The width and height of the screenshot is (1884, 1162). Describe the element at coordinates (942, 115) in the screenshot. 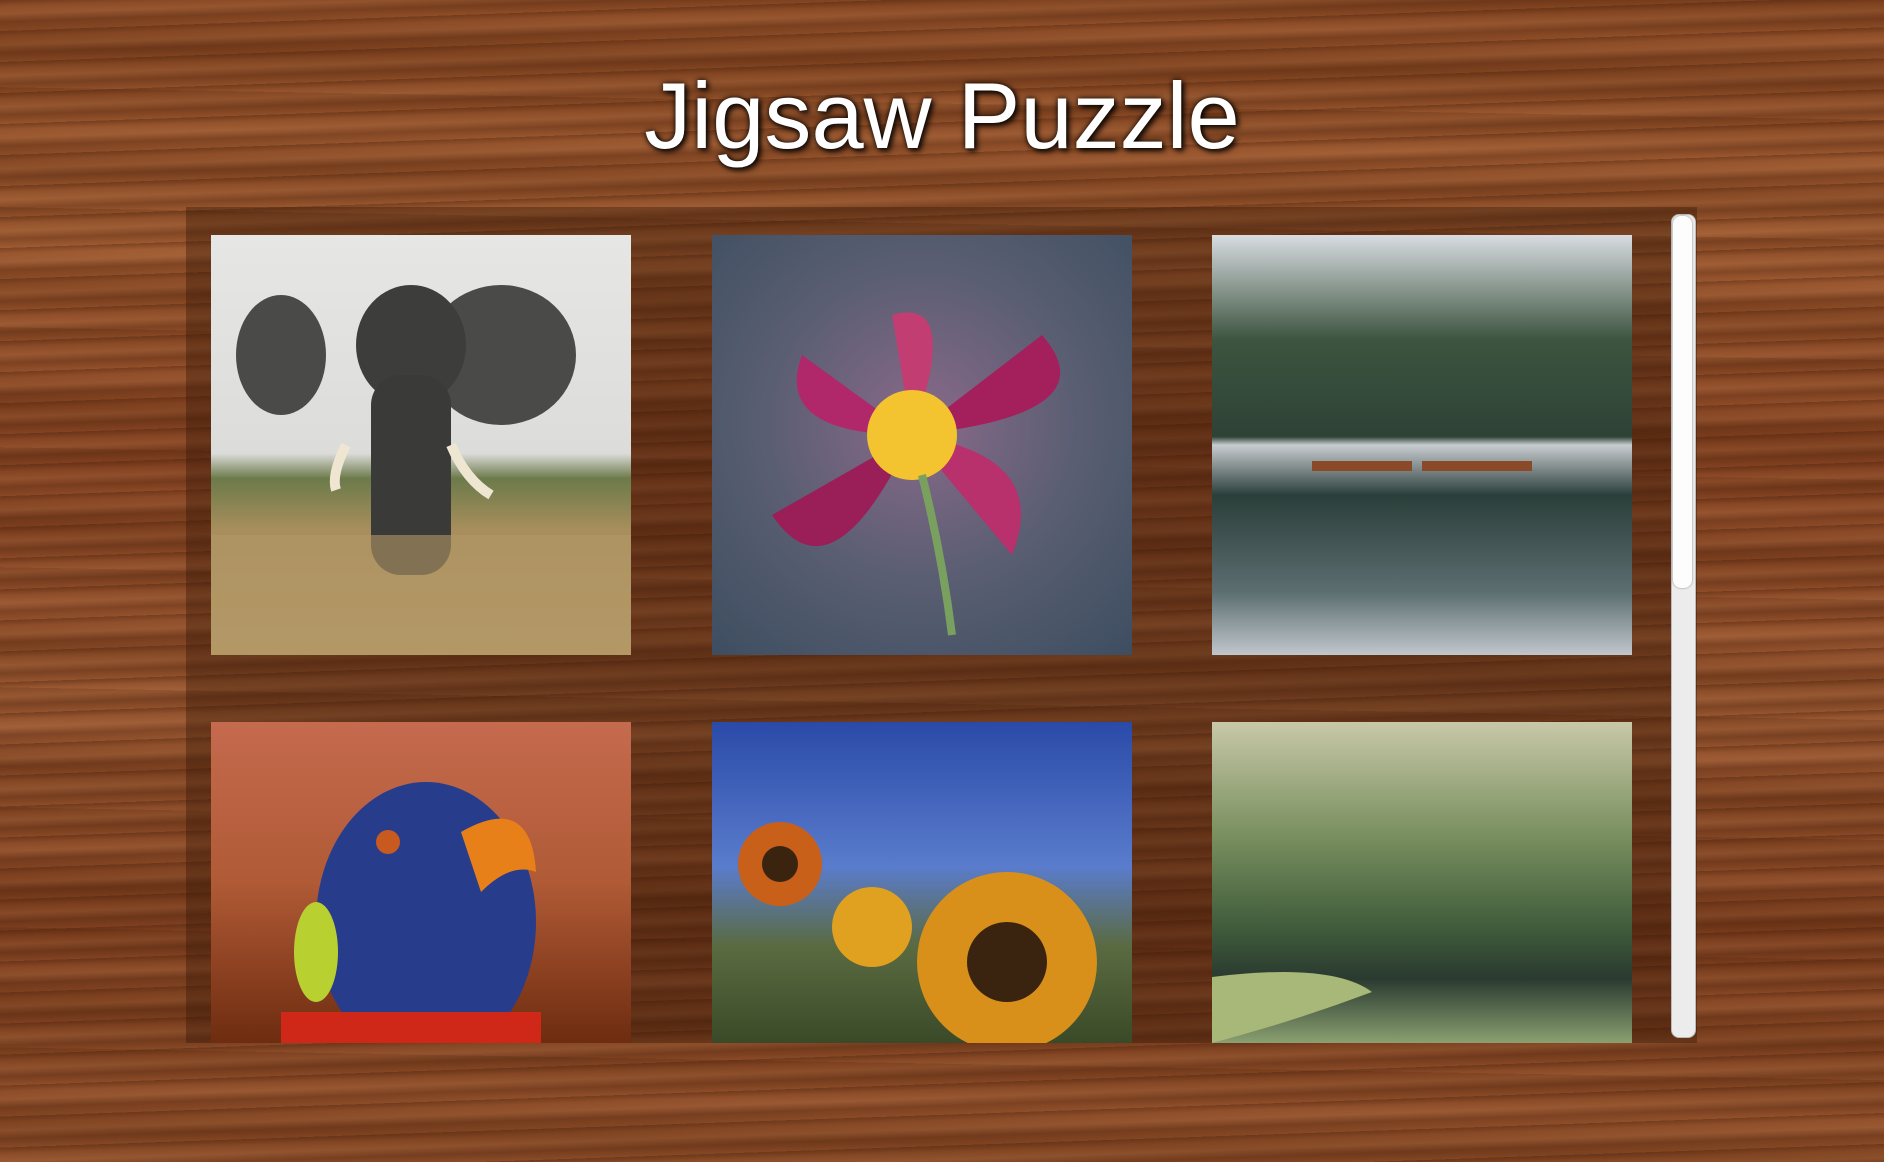

I see `game-title: Jigsaw Puzzle` at that location.